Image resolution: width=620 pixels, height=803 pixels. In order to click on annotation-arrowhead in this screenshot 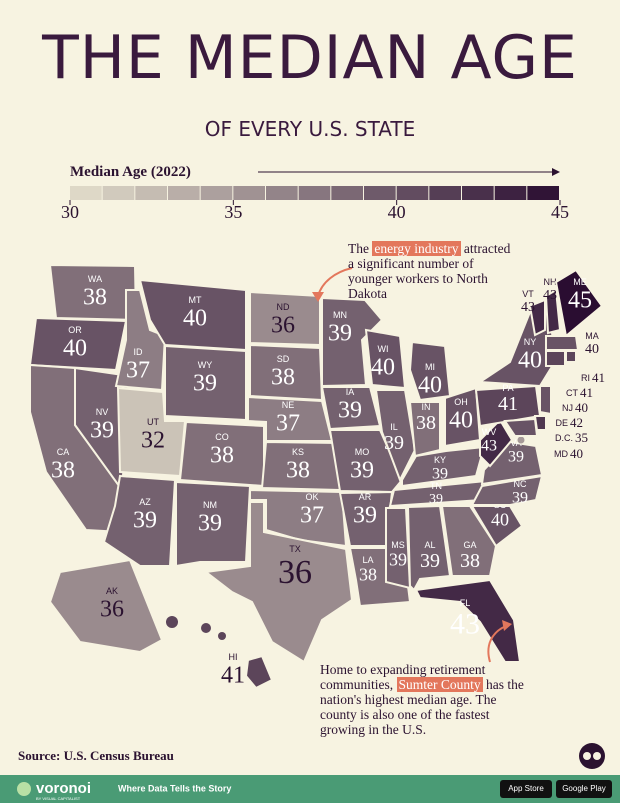, I will do `click(318, 297)`.